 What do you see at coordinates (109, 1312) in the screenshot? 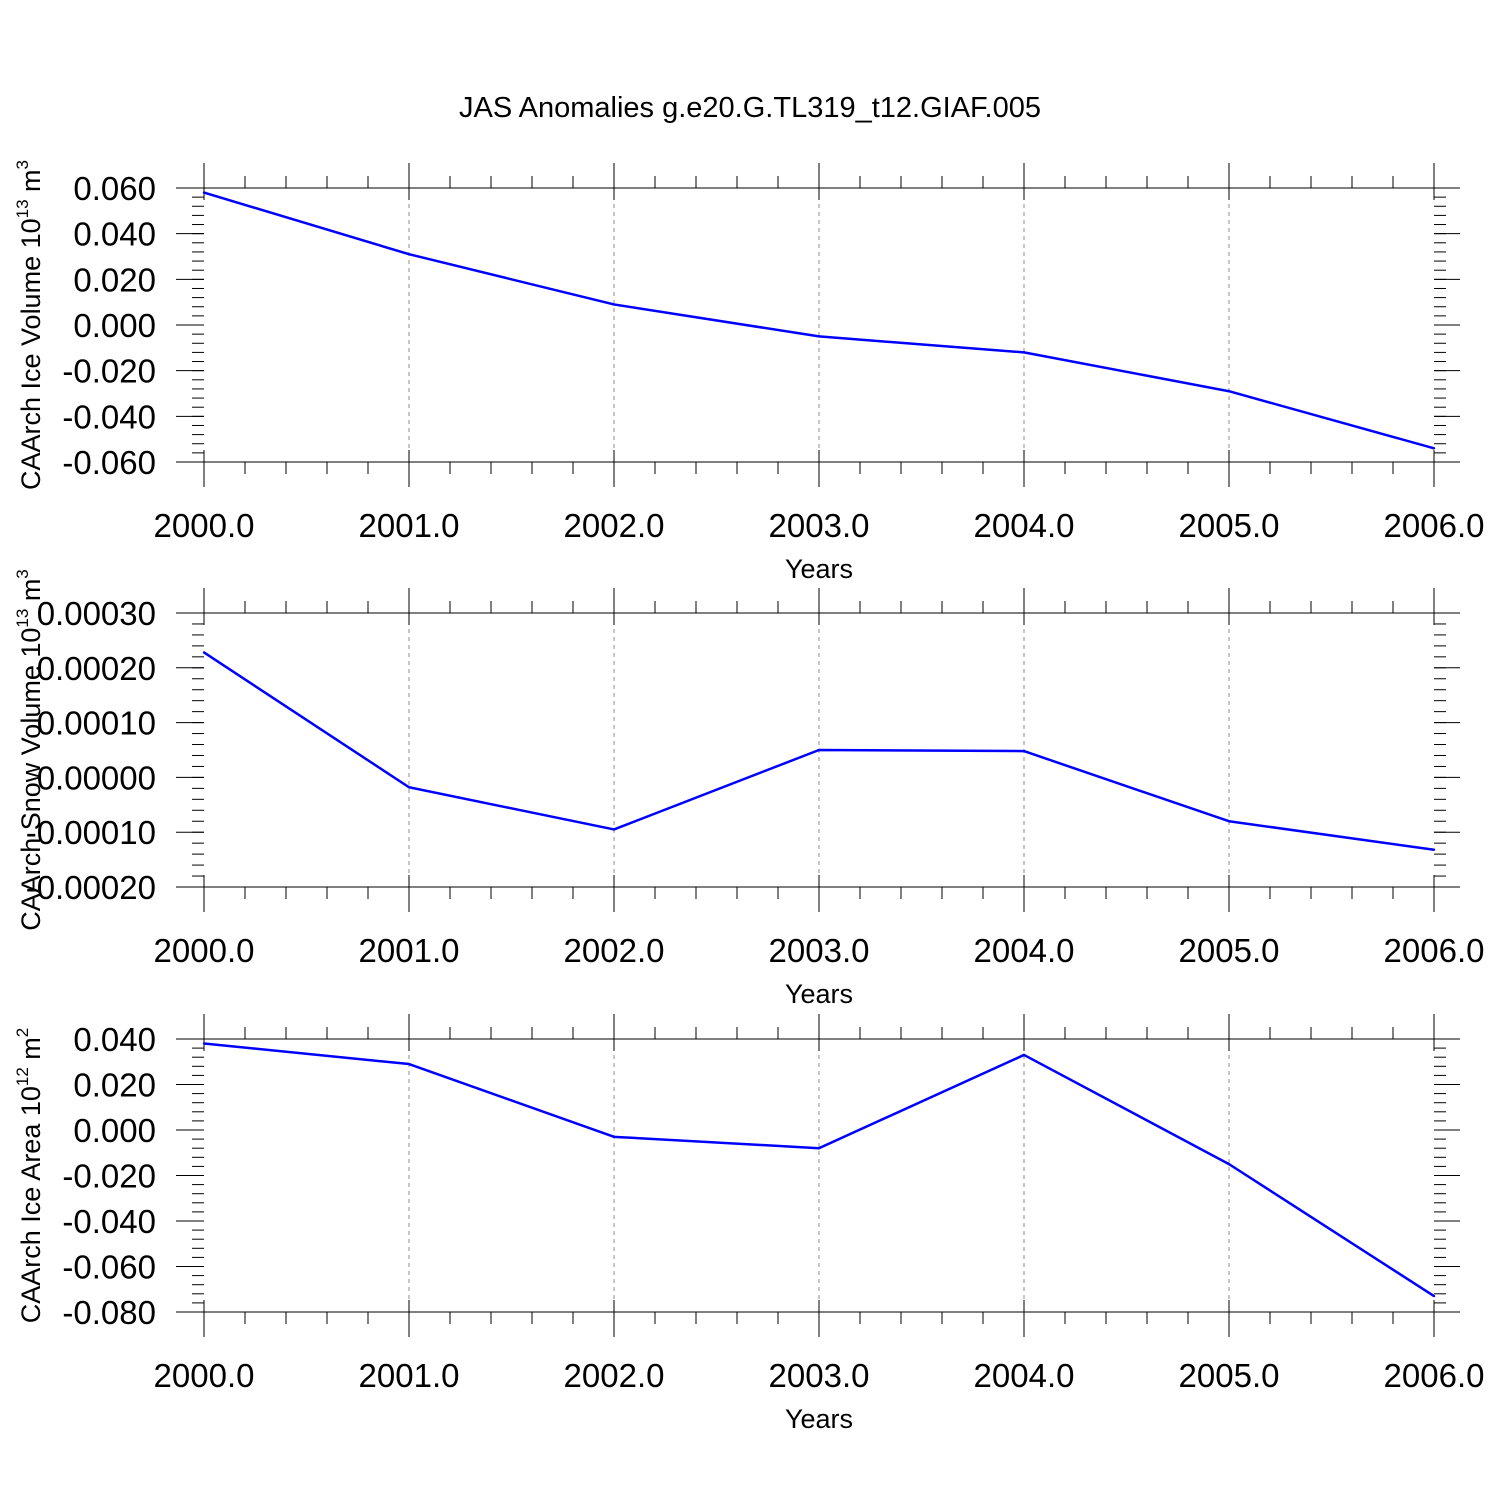
I see `y-tick-label: -0.080` at bounding box center [109, 1312].